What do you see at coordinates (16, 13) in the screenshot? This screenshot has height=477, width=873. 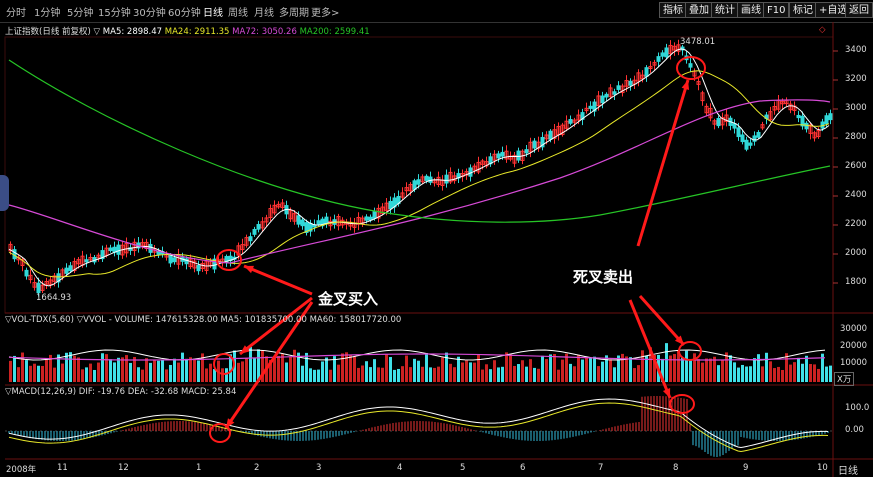 I see `tab-fenshi: 分时` at bounding box center [16, 13].